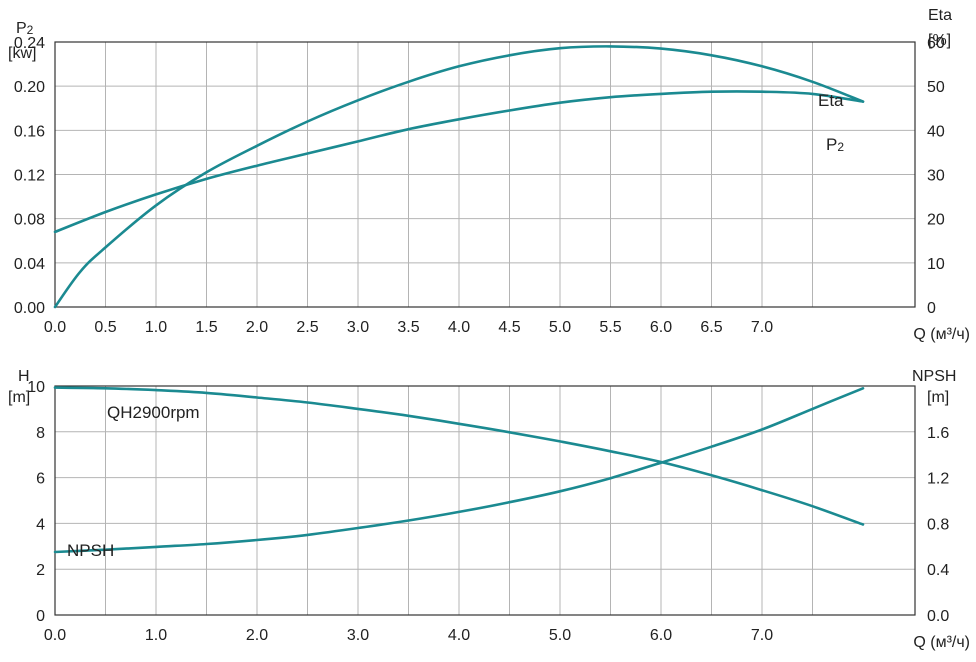 The width and height of the screenshot is (976, 662). Describe the element at coordinates (938, 616) in the screenshot. I see `y-tick-label-right: 0.0` at that location.